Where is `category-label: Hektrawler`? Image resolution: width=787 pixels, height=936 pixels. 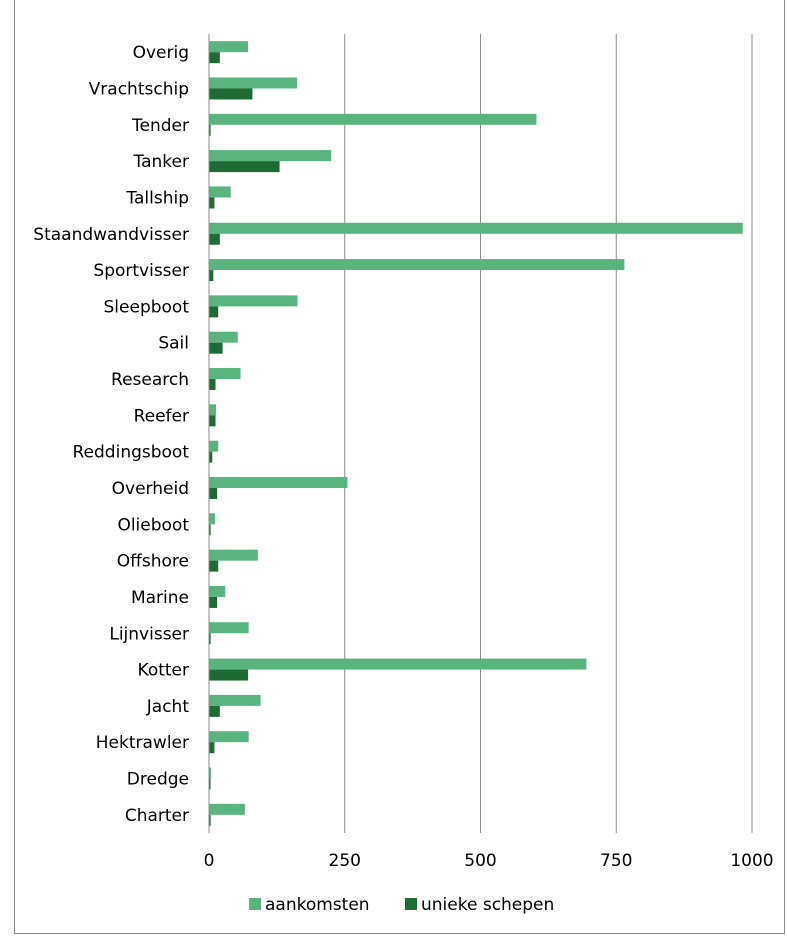 category-label: Hektrawler is located at coordinates (142, 743).